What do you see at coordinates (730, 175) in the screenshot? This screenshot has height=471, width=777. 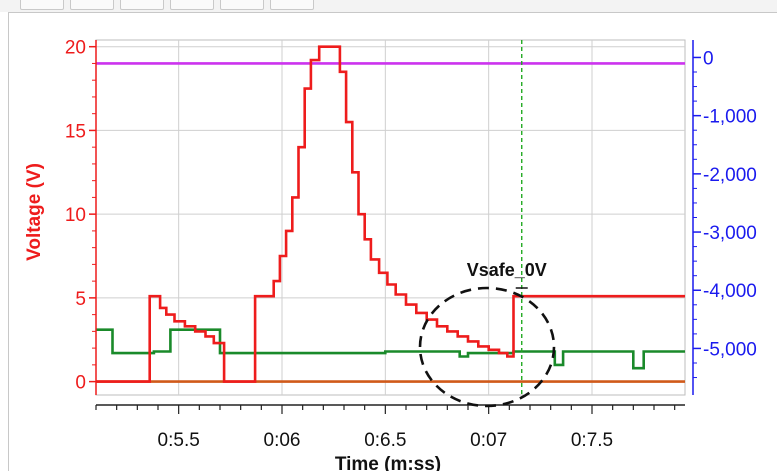 I see `y-right-tick-label: -2,000` at bounding box center [730, 175].